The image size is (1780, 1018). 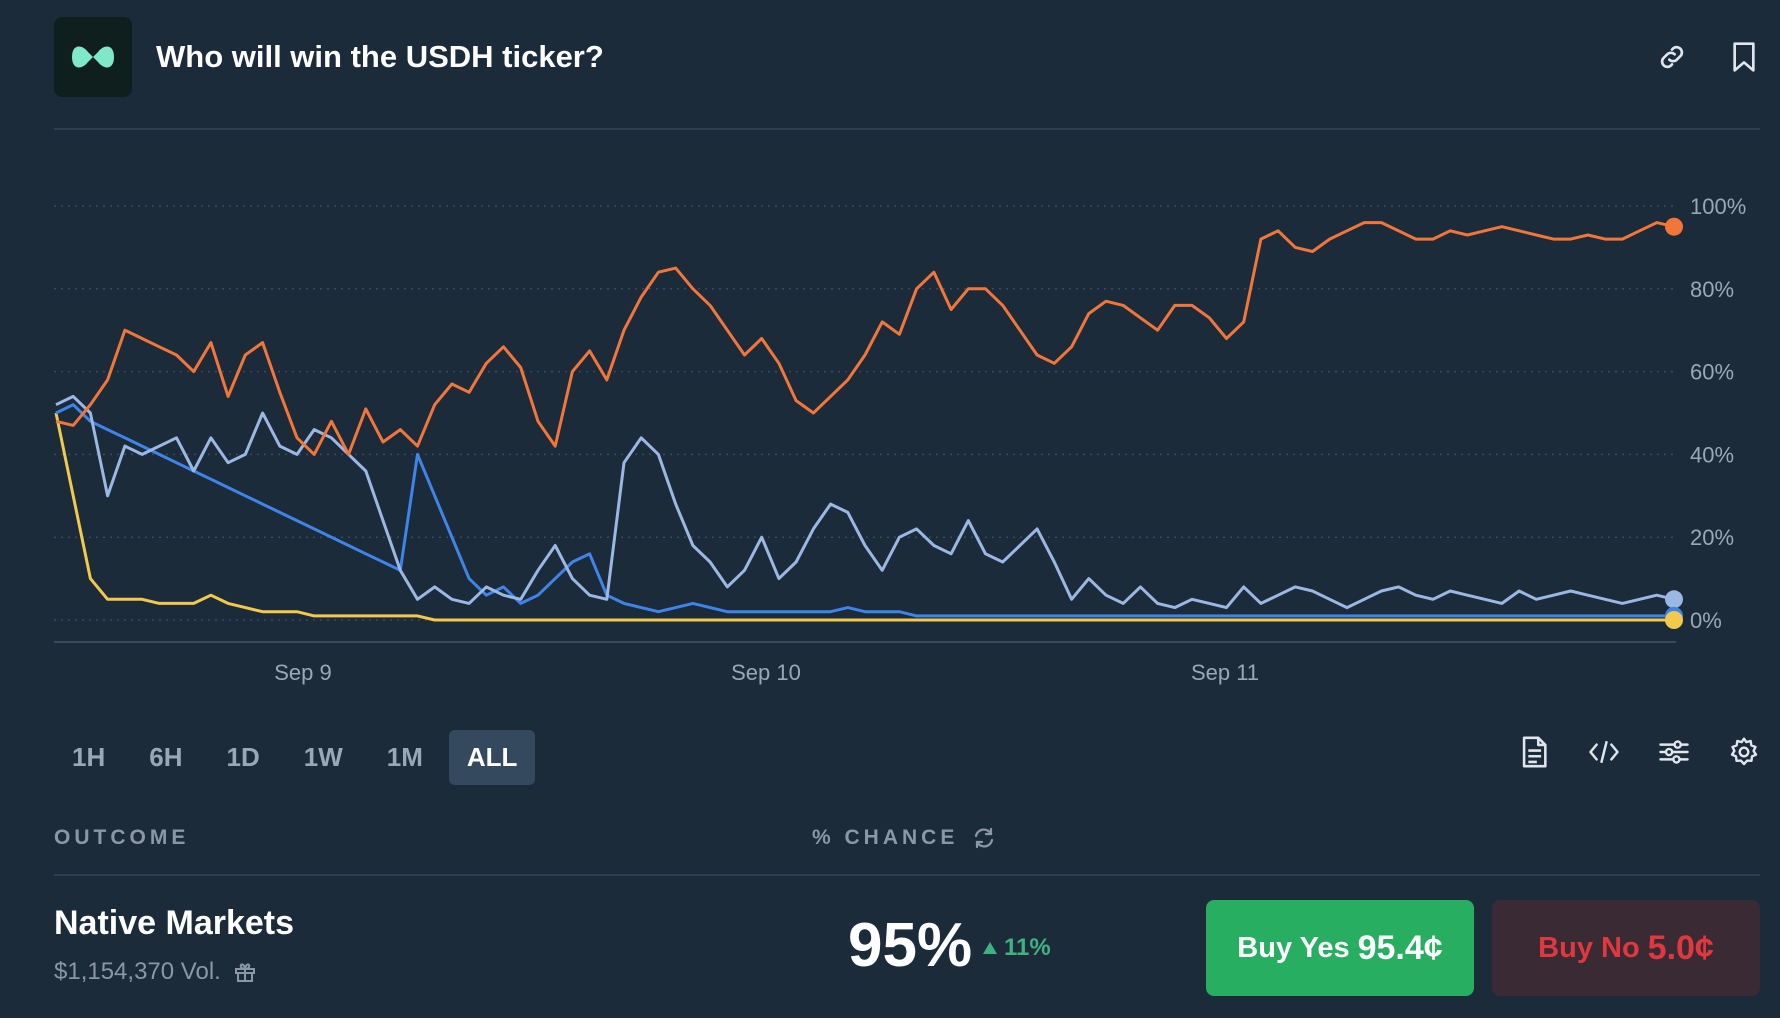 I want to click on hyperliquid-logo-icon, so click(x=93, y=57).